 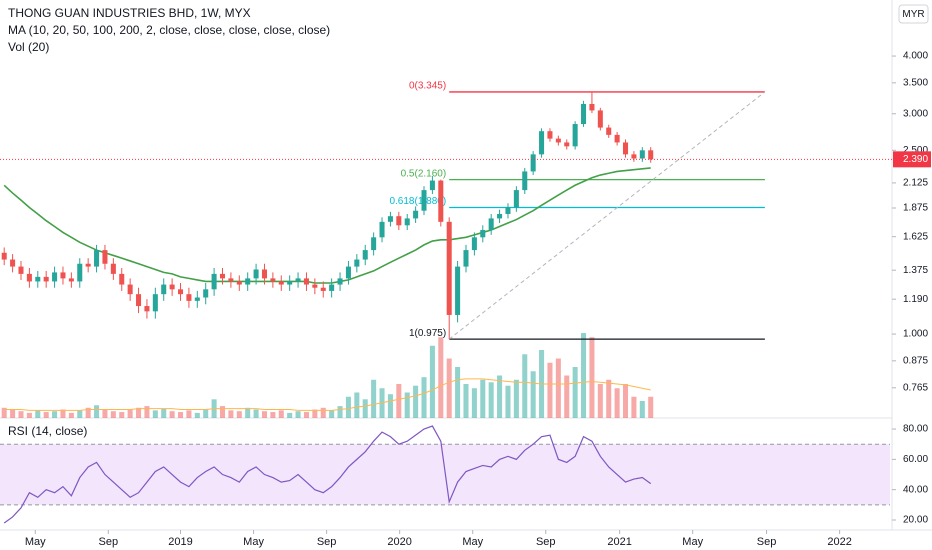 I want to click on y-tick-label: 3.000, so click(x=915, y=113).